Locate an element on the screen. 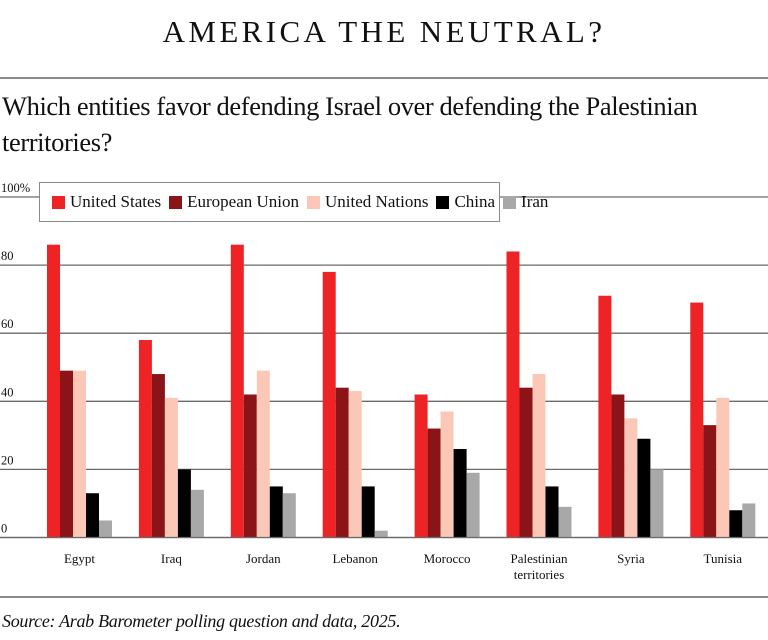  bar-european-union-morocco is located at coordinates (434, 483).